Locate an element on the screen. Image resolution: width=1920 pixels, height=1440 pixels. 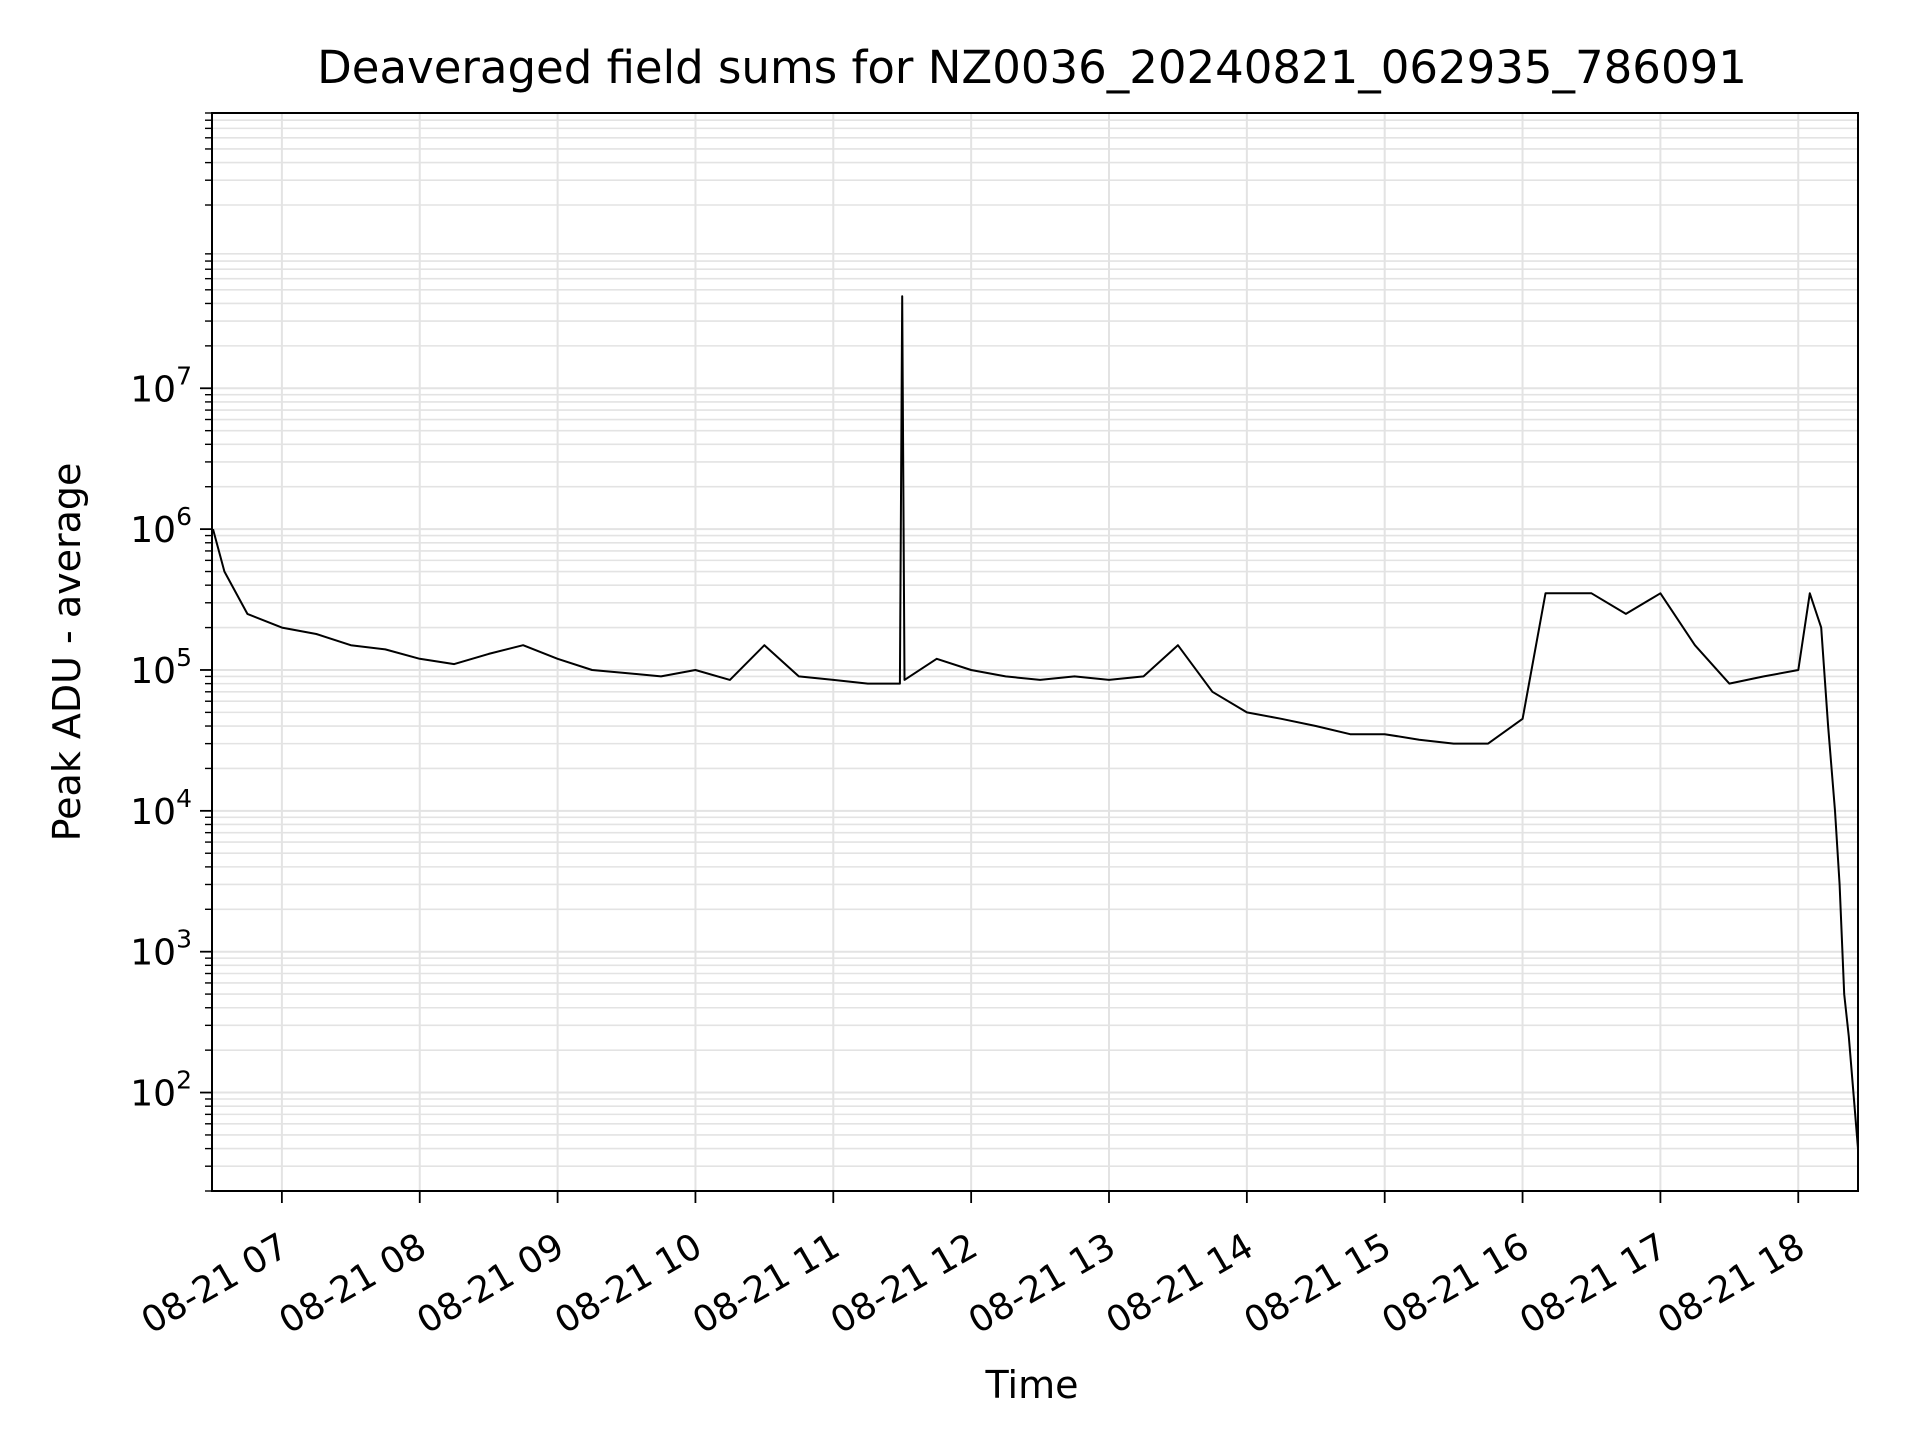
x-axis-label: Time is located at coordinates (1032, 1385).